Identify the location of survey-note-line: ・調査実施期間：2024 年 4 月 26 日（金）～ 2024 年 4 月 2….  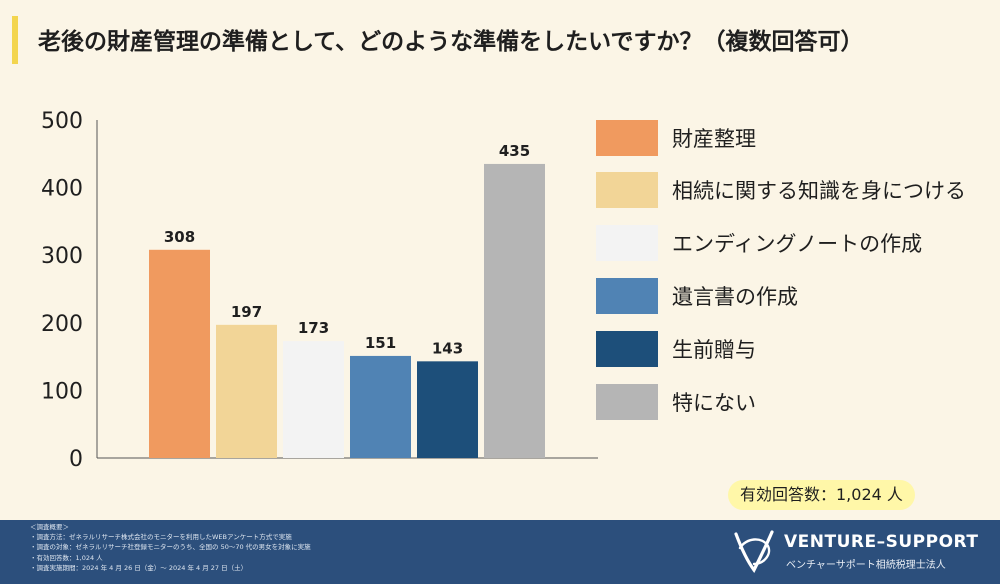
(139, 567).